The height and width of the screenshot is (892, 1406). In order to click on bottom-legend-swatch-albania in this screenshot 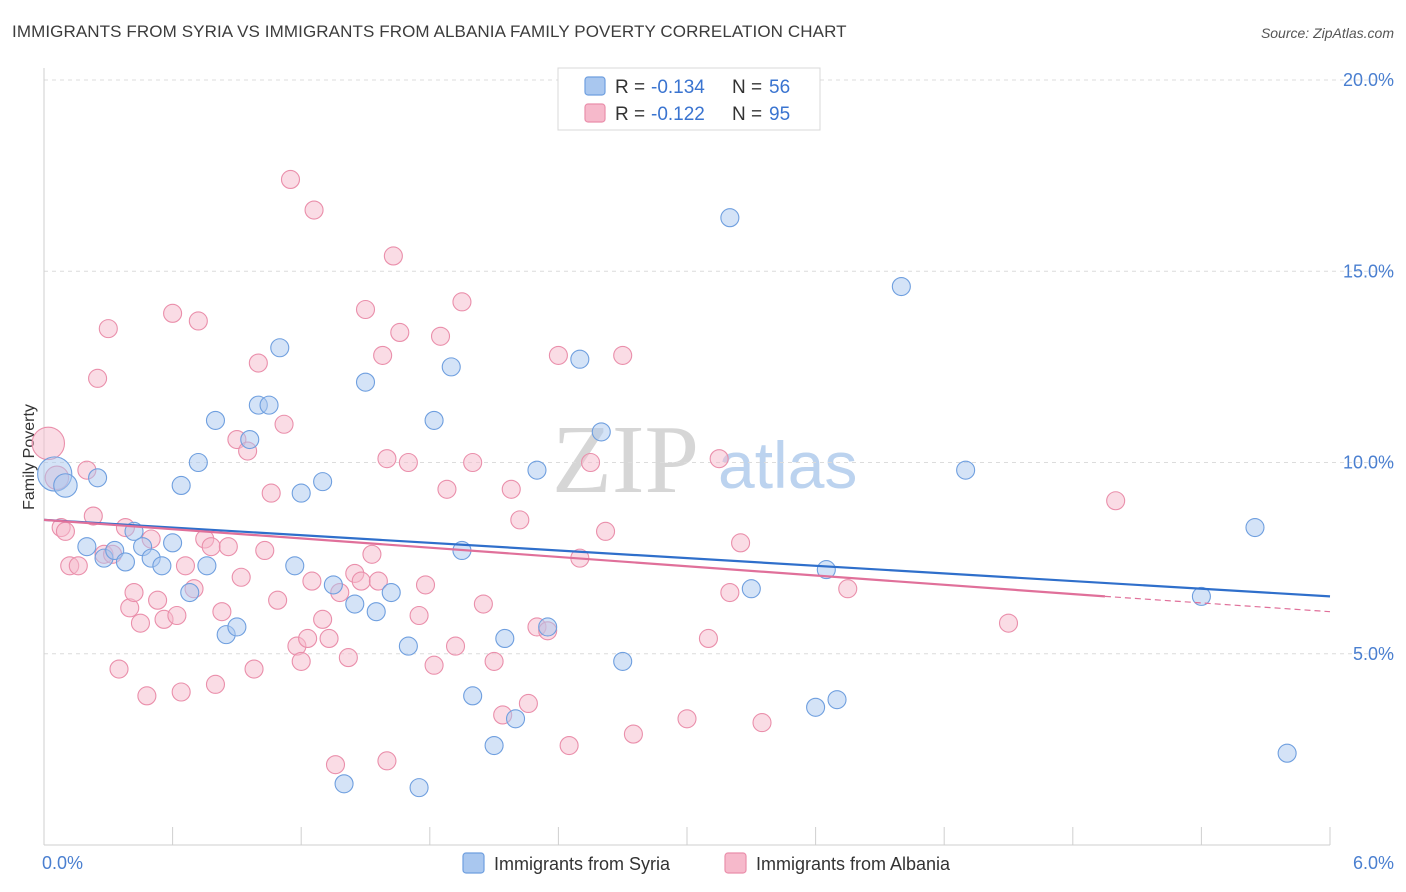, I will do `click(735, 863)`.